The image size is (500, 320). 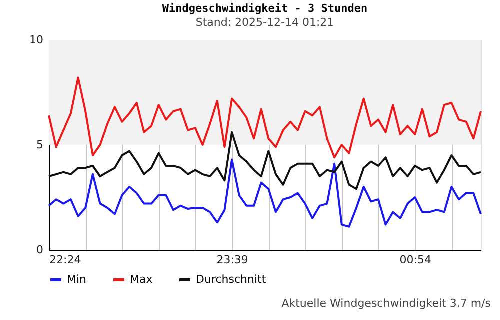 What do you see at coordinates (232, 260) in the screenshot?
I see `x-tick-label: 23:39` at bounding box center [232, 260].